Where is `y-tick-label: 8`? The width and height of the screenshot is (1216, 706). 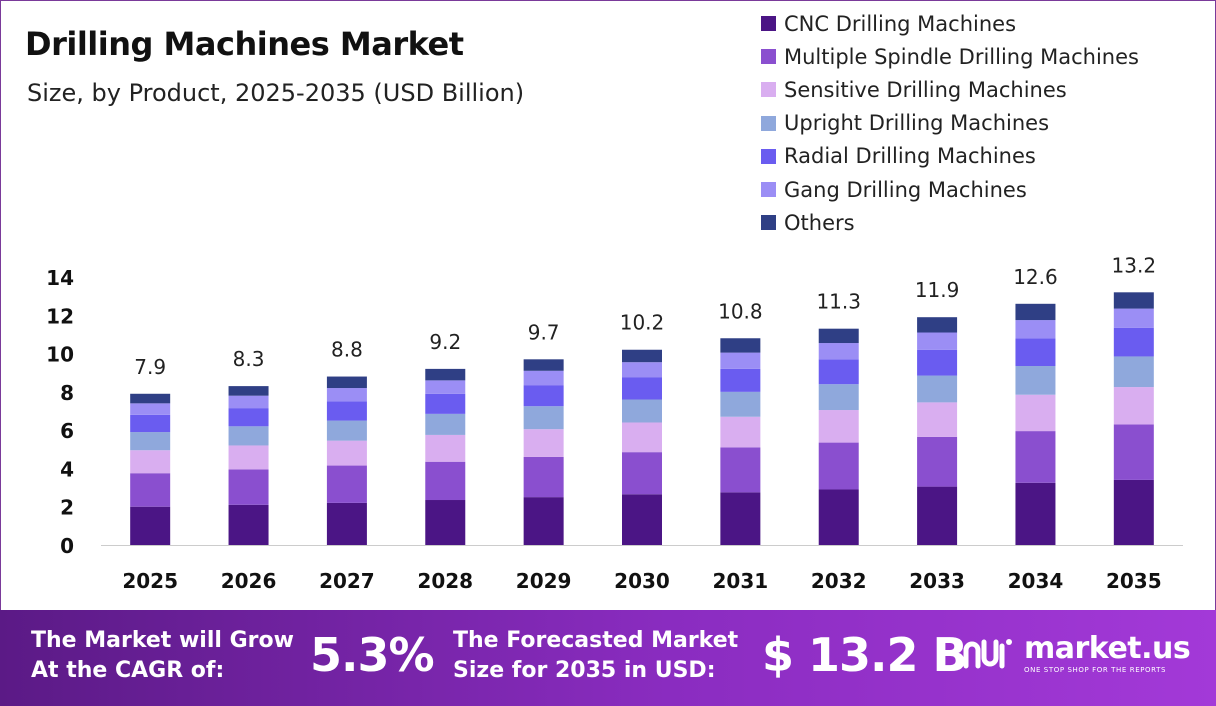 y-tick-label: 8 is located at coordinates (67, 393).